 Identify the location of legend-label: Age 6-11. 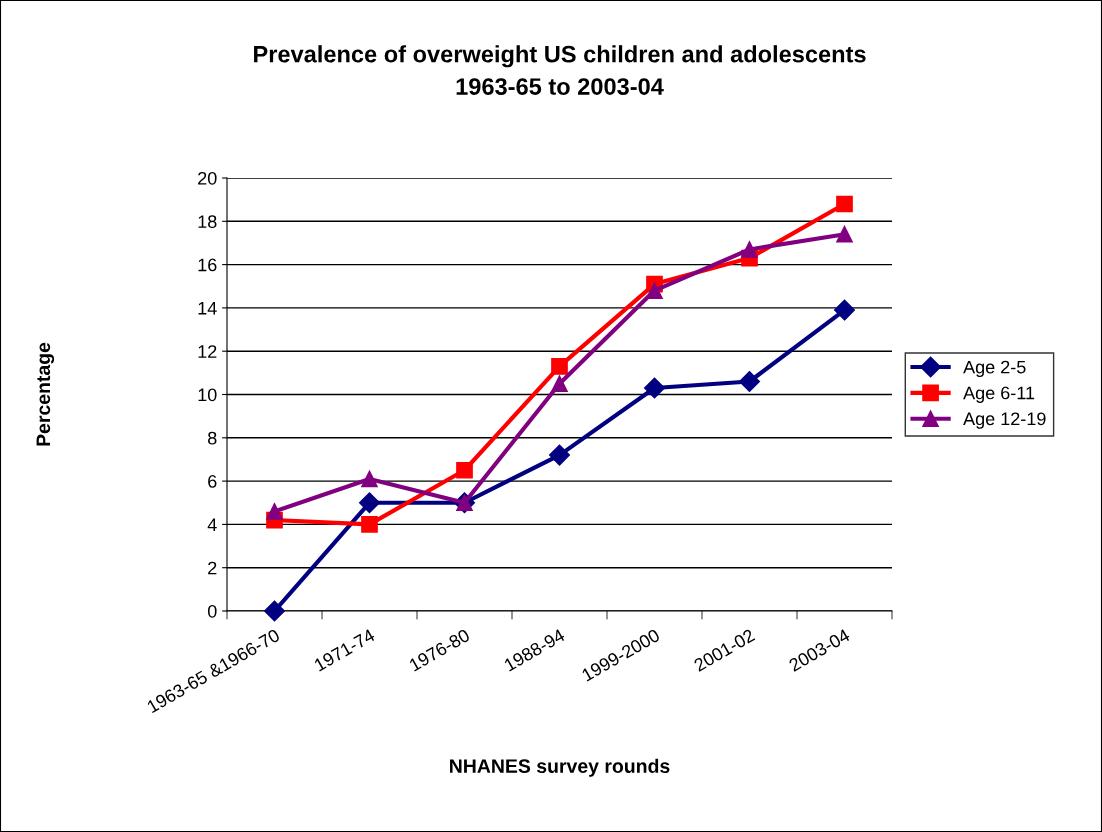
(999, 394).